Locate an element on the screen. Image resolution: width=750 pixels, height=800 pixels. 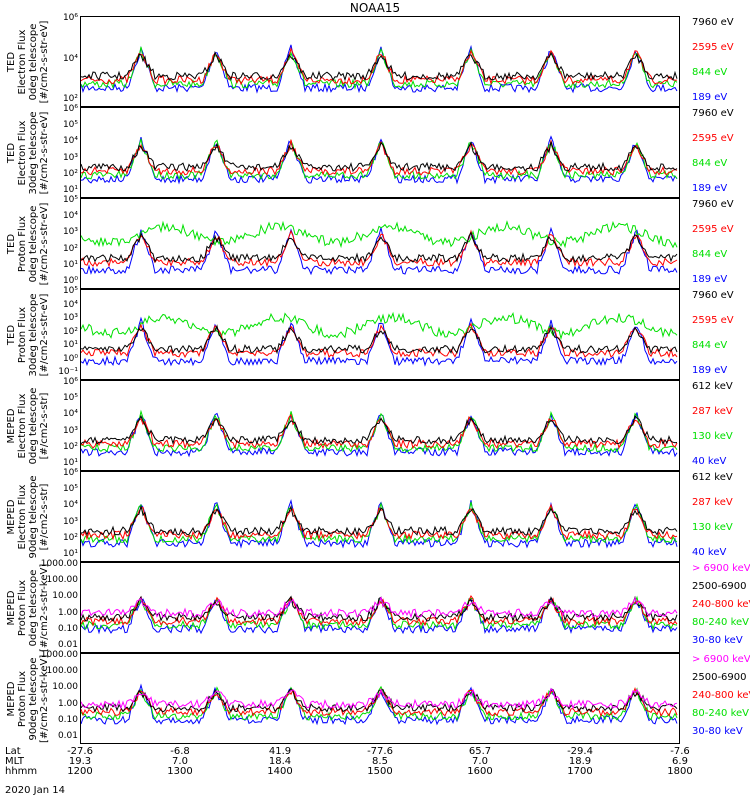
xtick-label: 18.4 is located at coordinates (280, 761).